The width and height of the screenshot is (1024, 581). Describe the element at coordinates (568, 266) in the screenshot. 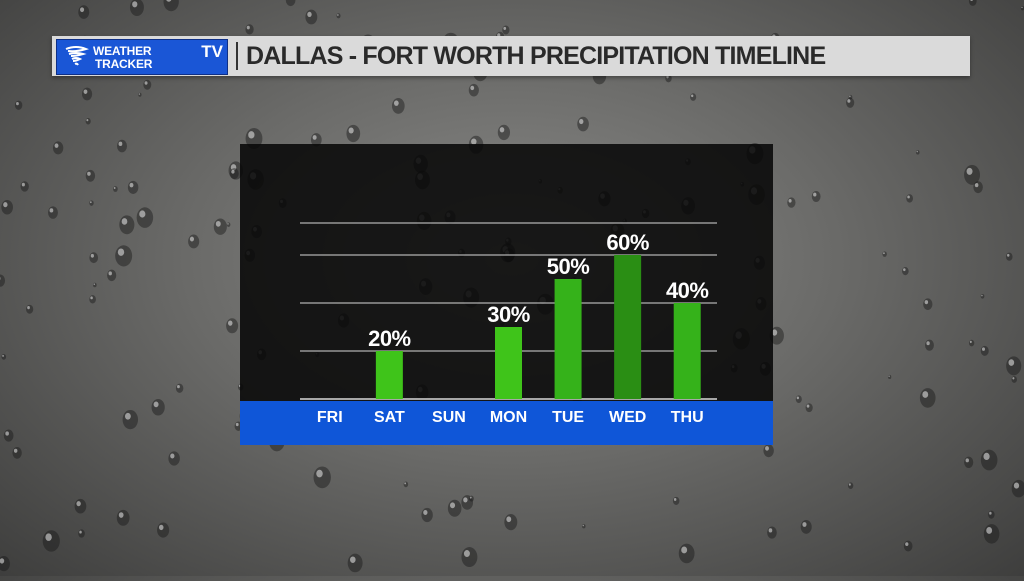

I see `data-label-tue: 50%` at that location.